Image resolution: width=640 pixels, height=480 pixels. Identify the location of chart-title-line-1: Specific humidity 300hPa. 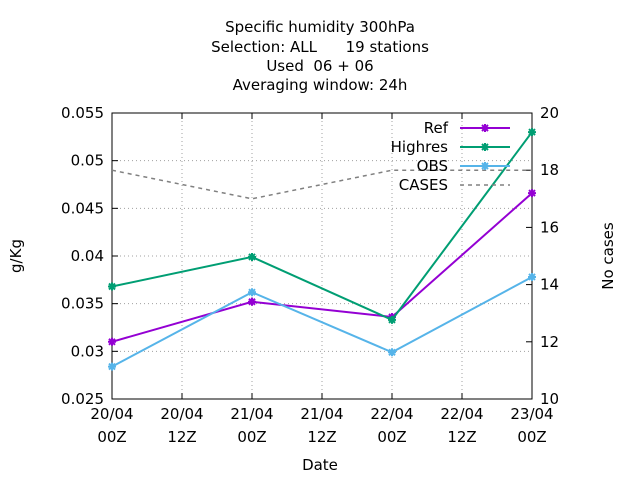
(320, 27).